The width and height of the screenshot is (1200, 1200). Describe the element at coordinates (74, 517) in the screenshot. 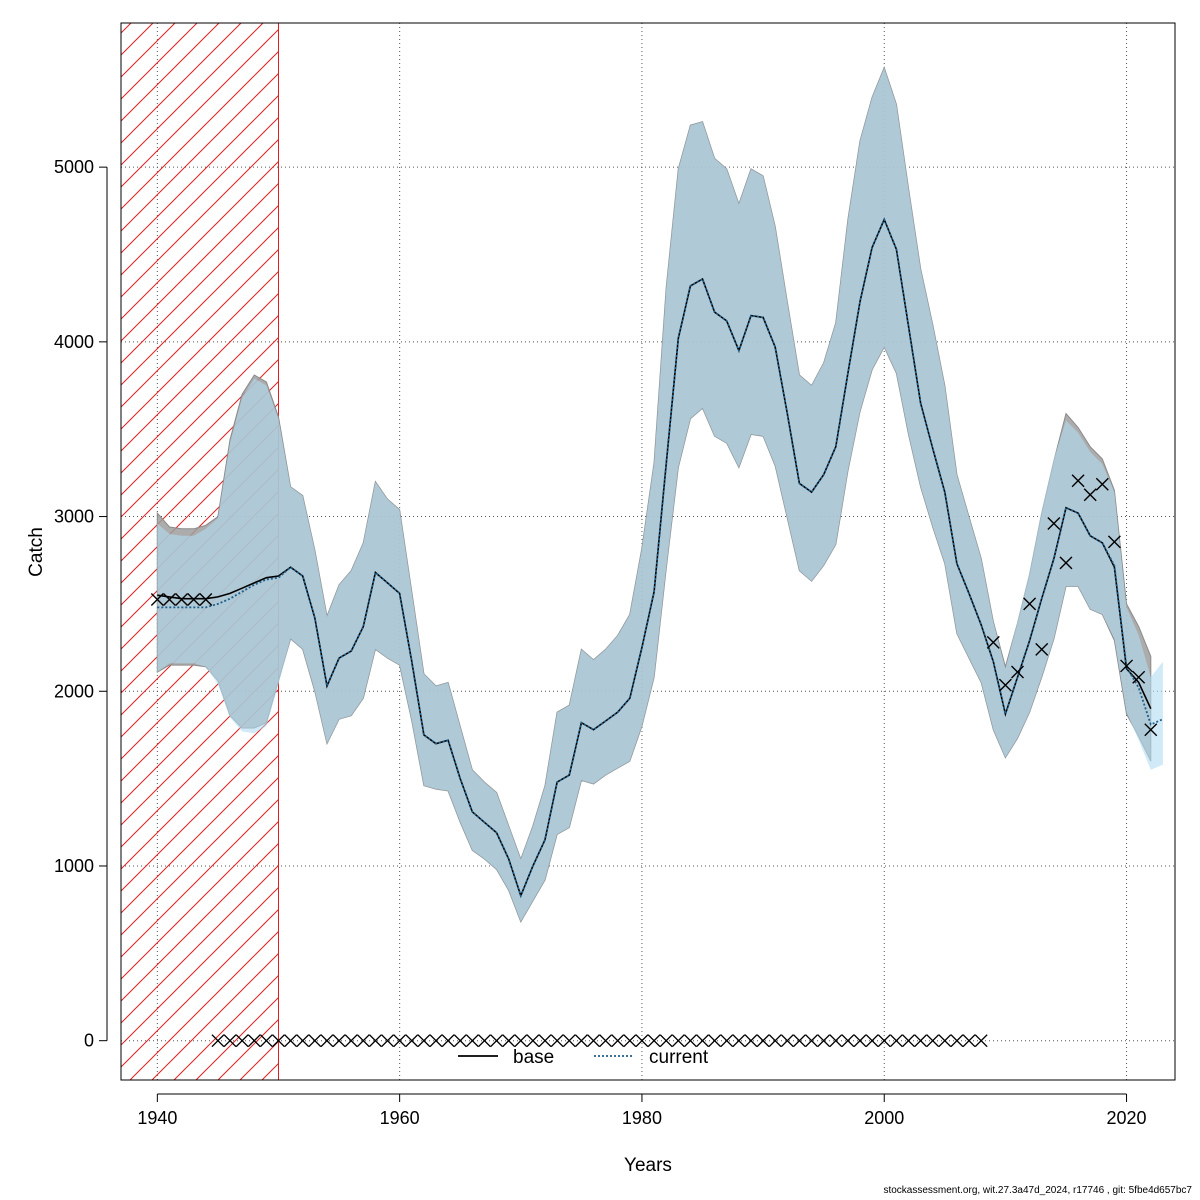

I see `y-tick-label: 3000` at that location.